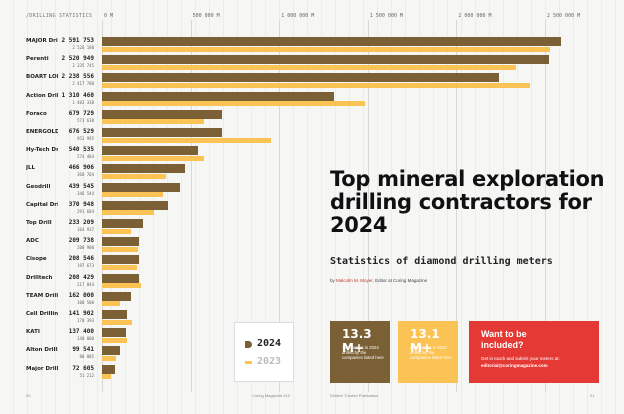  What do you see at coordinates (42, 77) in the screenshot?
I see `company-logo: BOART LONGYEAR` at bounding box center [42, 77].